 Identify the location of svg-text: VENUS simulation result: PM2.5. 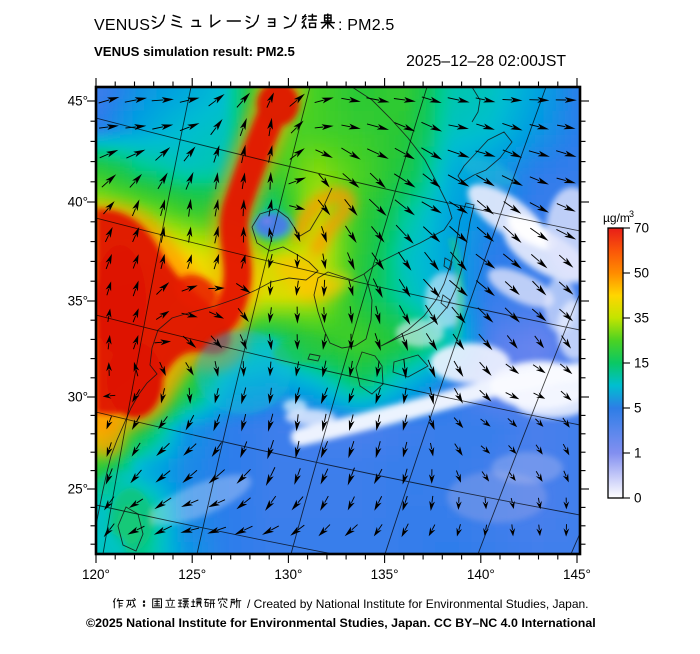
(194, 51).